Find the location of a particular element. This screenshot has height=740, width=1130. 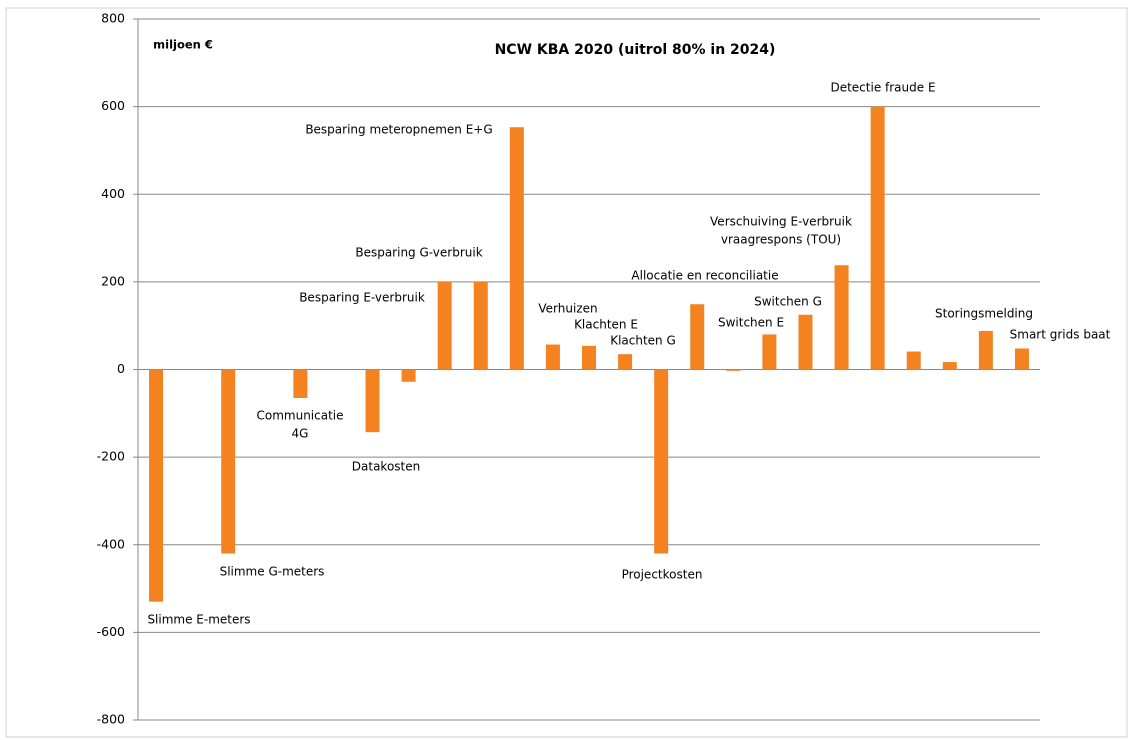

bar-label: Switchen G is located at coordinates (788, 302).